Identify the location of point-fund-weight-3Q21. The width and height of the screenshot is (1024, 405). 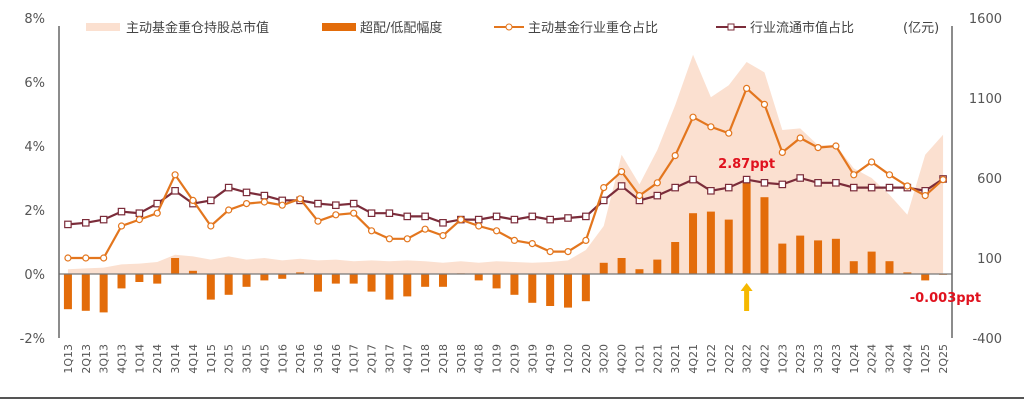
(675, 156).